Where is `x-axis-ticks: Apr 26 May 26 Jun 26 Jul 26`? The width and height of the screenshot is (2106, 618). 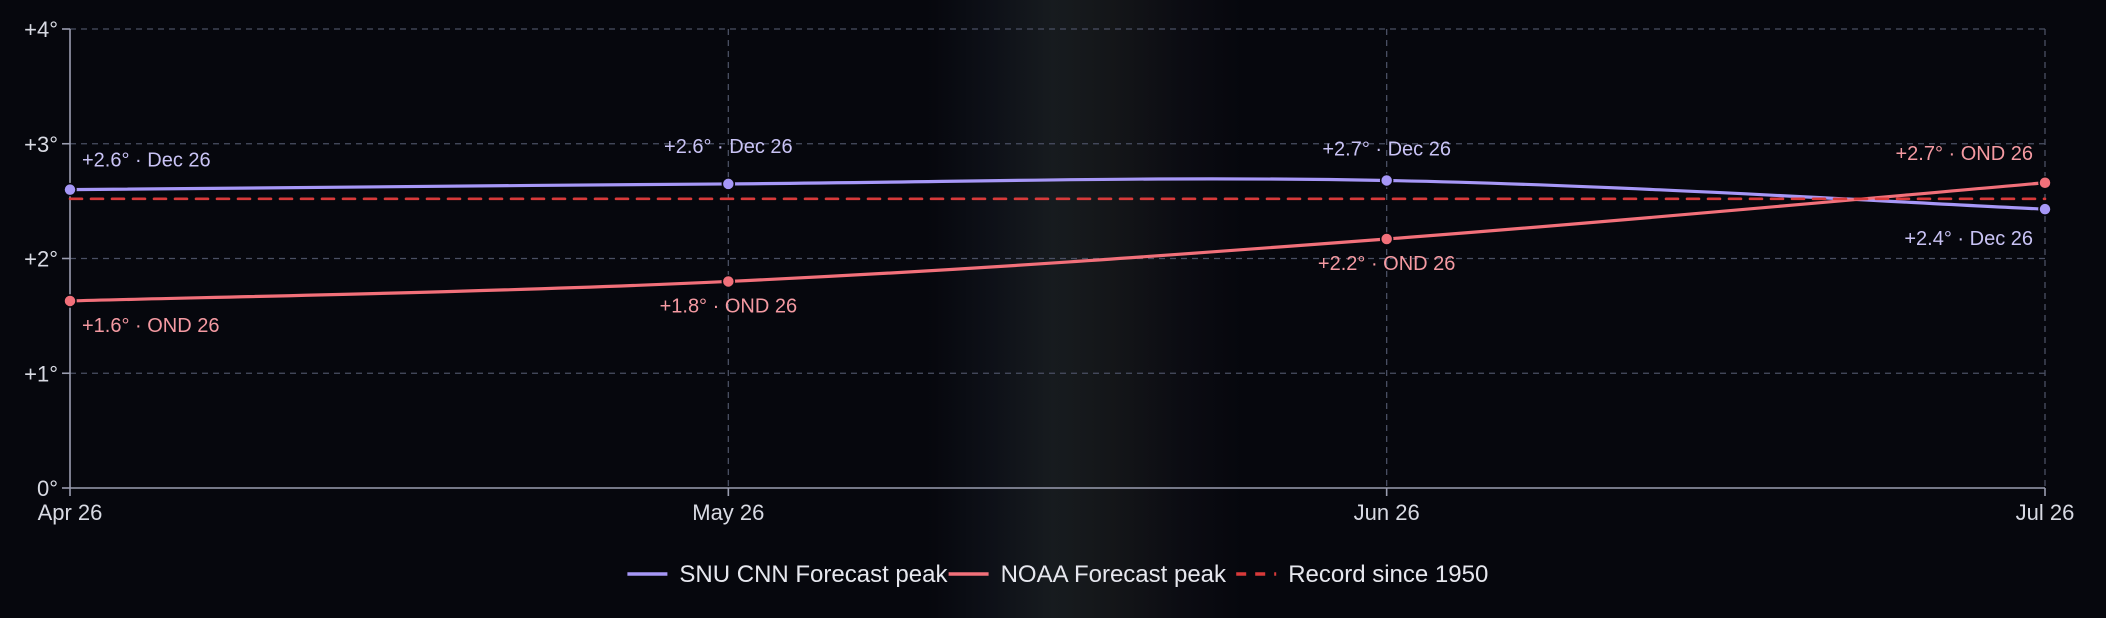 x-axis-ticks: Apr 26 May 26 Jun 26 Jul 26 is located at coordinates (1056, 506).